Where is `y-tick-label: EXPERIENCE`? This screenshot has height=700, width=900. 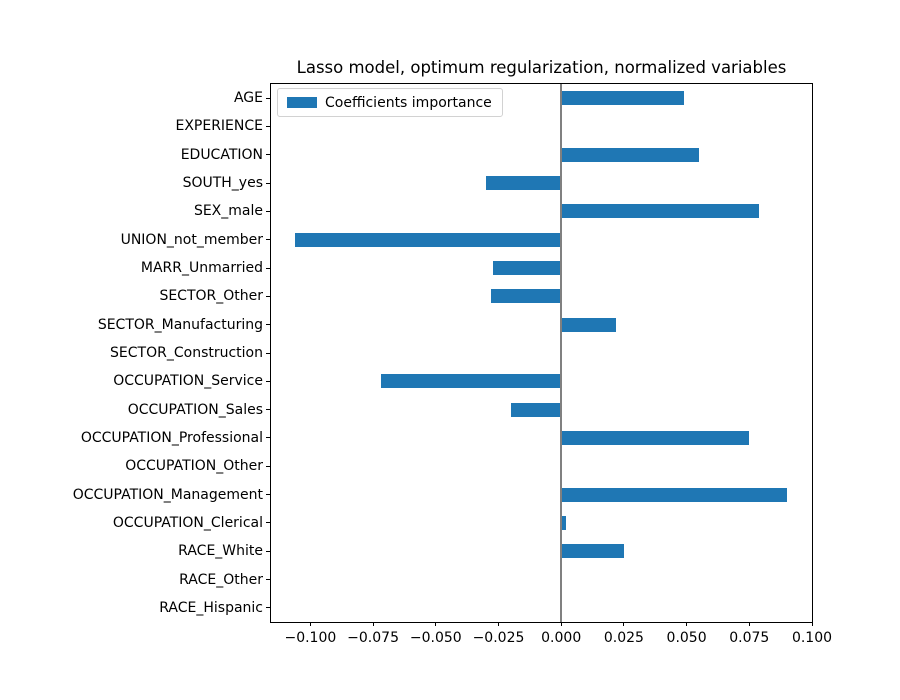
y-tick-label: EXPERIENCE is located at coordinates (219, 126).